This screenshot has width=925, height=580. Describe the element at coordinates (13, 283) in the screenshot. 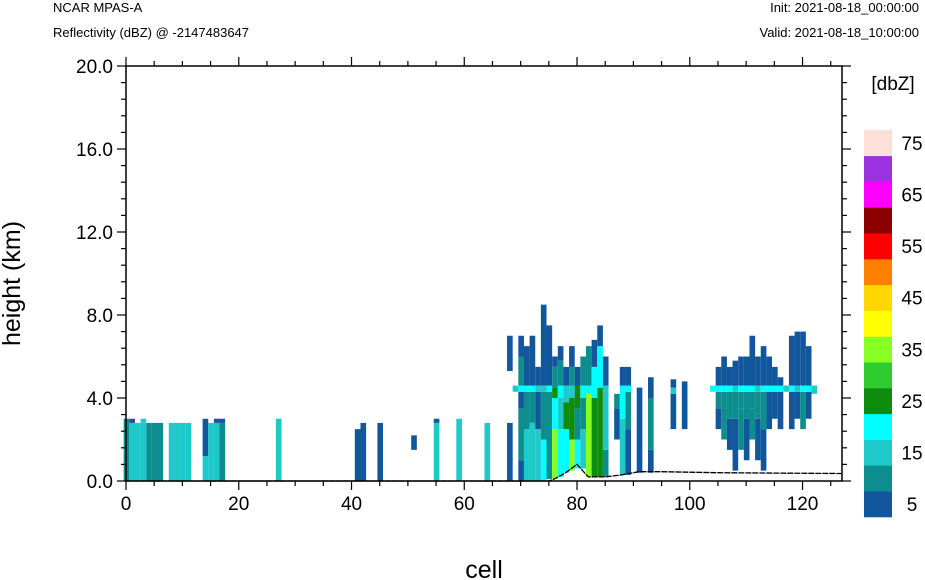

I see `y-axis-title: height (km)` at that location.